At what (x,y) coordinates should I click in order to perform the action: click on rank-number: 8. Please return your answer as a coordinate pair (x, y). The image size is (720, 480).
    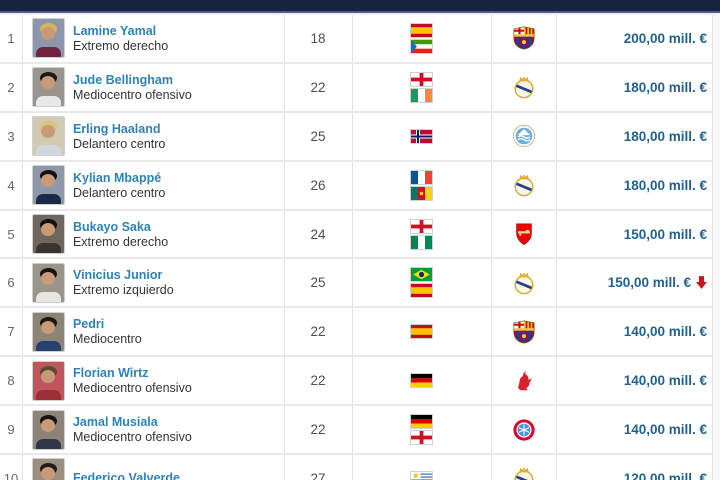
    Looking at the image, I should click on (11, 381).